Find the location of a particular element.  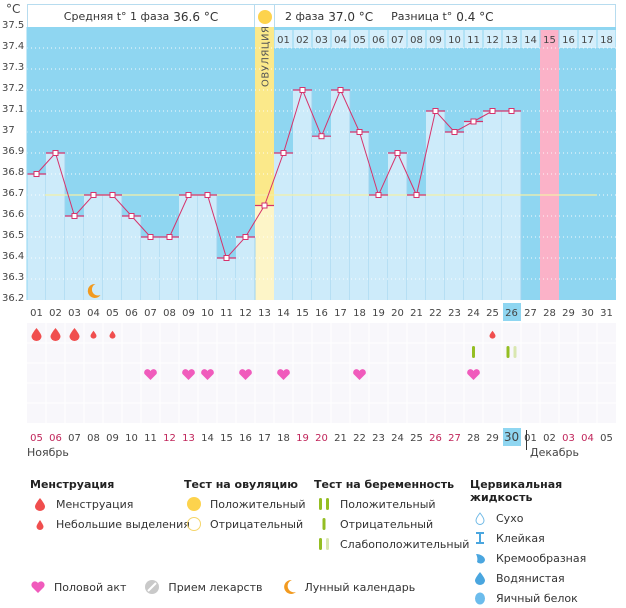

y-tick-label: 36.8 is located at coordinates (13, 172).